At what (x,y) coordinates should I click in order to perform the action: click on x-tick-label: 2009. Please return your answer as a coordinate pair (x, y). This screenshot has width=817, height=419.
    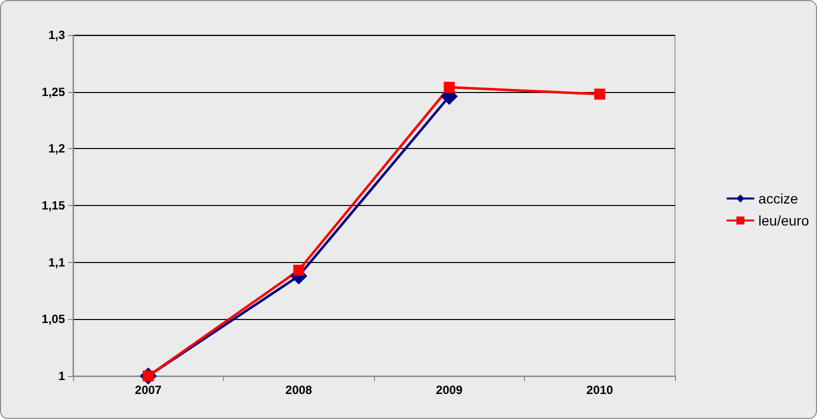
    Looking at the image, I should click on (449, 390).